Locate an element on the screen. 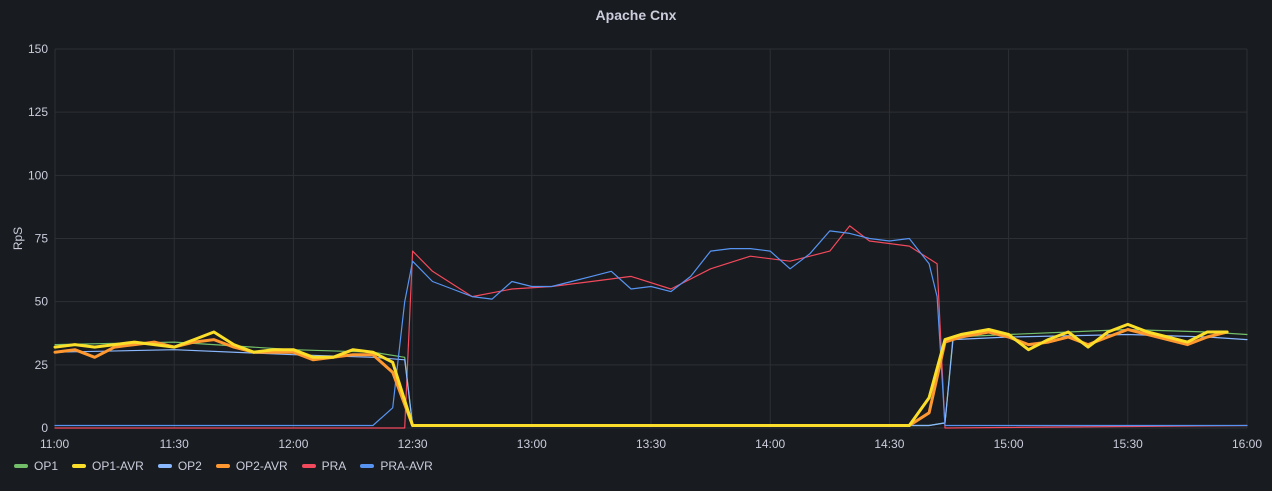 This screenshot has height=491, width=1272. x-tick-label: 14:30 is located at coordinates (889, 444).